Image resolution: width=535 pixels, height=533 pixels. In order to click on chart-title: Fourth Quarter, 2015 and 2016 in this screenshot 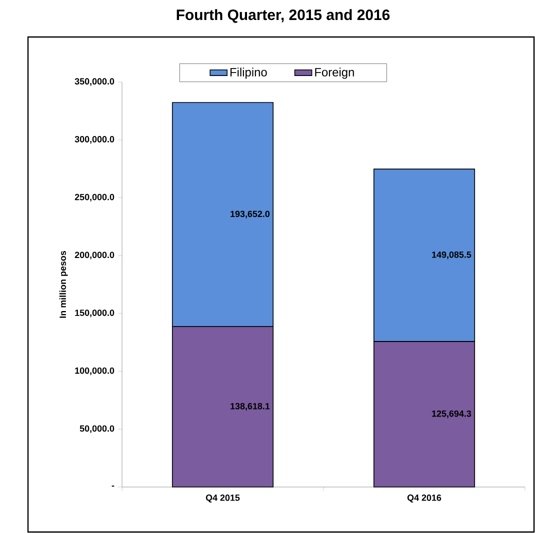, I will do `click(283, 16)`.